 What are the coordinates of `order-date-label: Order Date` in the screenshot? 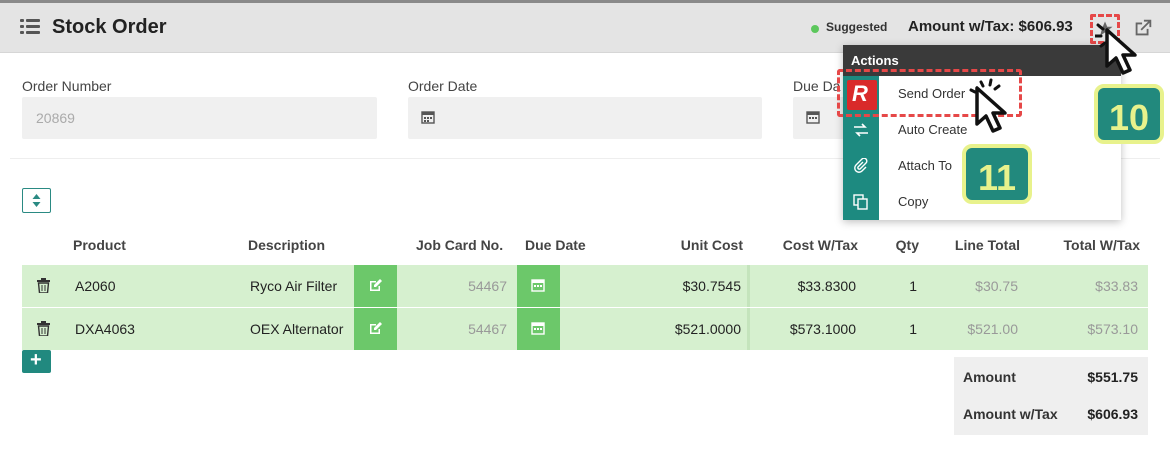 It's located at (443, 86).